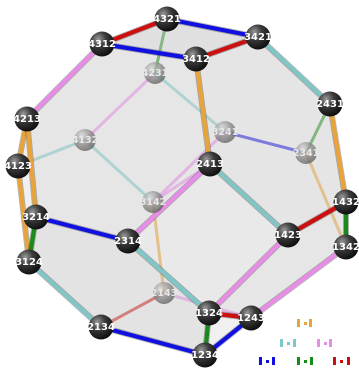 Image resolution: width=359 pixels, height=369 pixels. I want to click on vertex-2314: 2314, so click(128, 241).